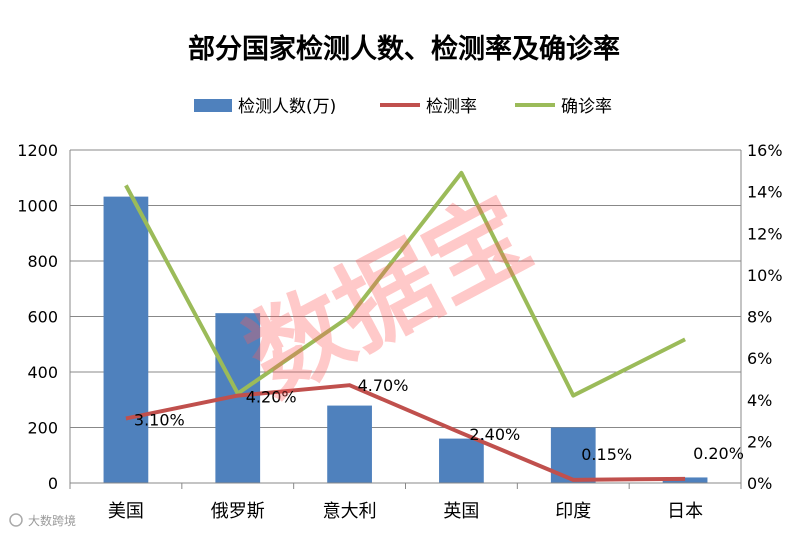 This screenshot has width=808, height=537. I want to click on x-tick-label: 意大利, so click(350, 511).